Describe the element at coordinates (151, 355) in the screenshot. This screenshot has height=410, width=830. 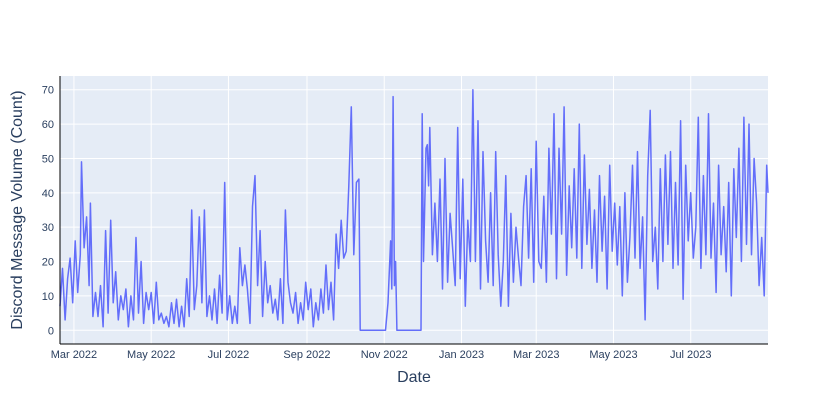
I see `x-tick-label: May 2022` at that location.